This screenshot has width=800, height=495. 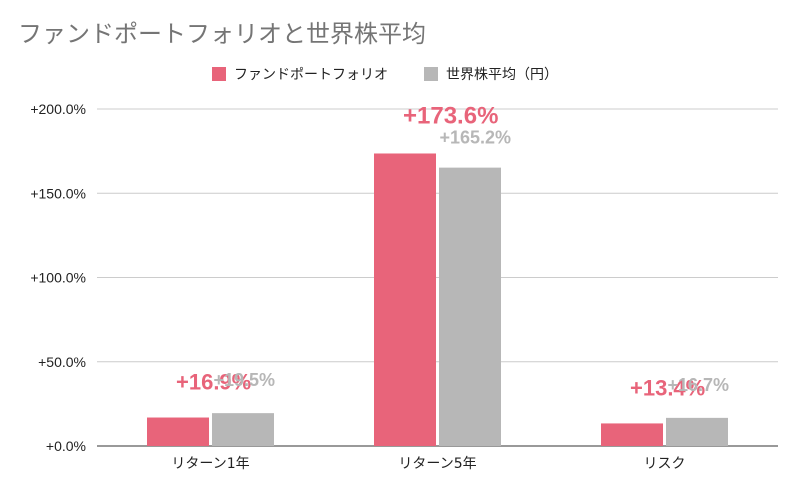 What do you see at coordinates (665, 464) in the screenshot?
I see `x-category-label: リスク` at bounding box center [665, 464].